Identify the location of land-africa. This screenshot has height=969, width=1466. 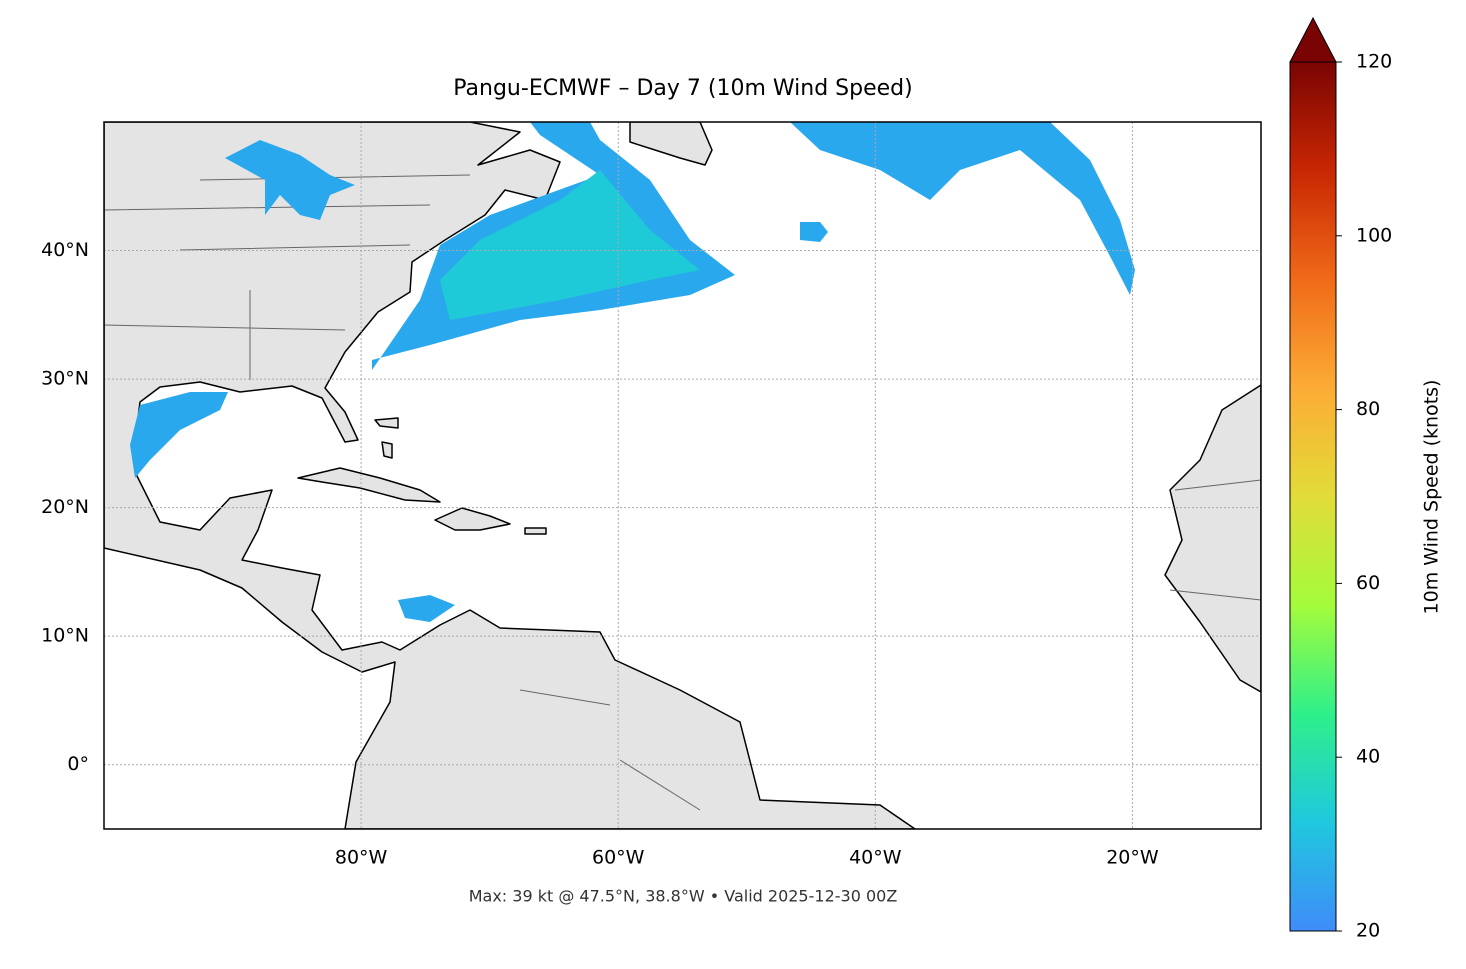
(1212, 538).